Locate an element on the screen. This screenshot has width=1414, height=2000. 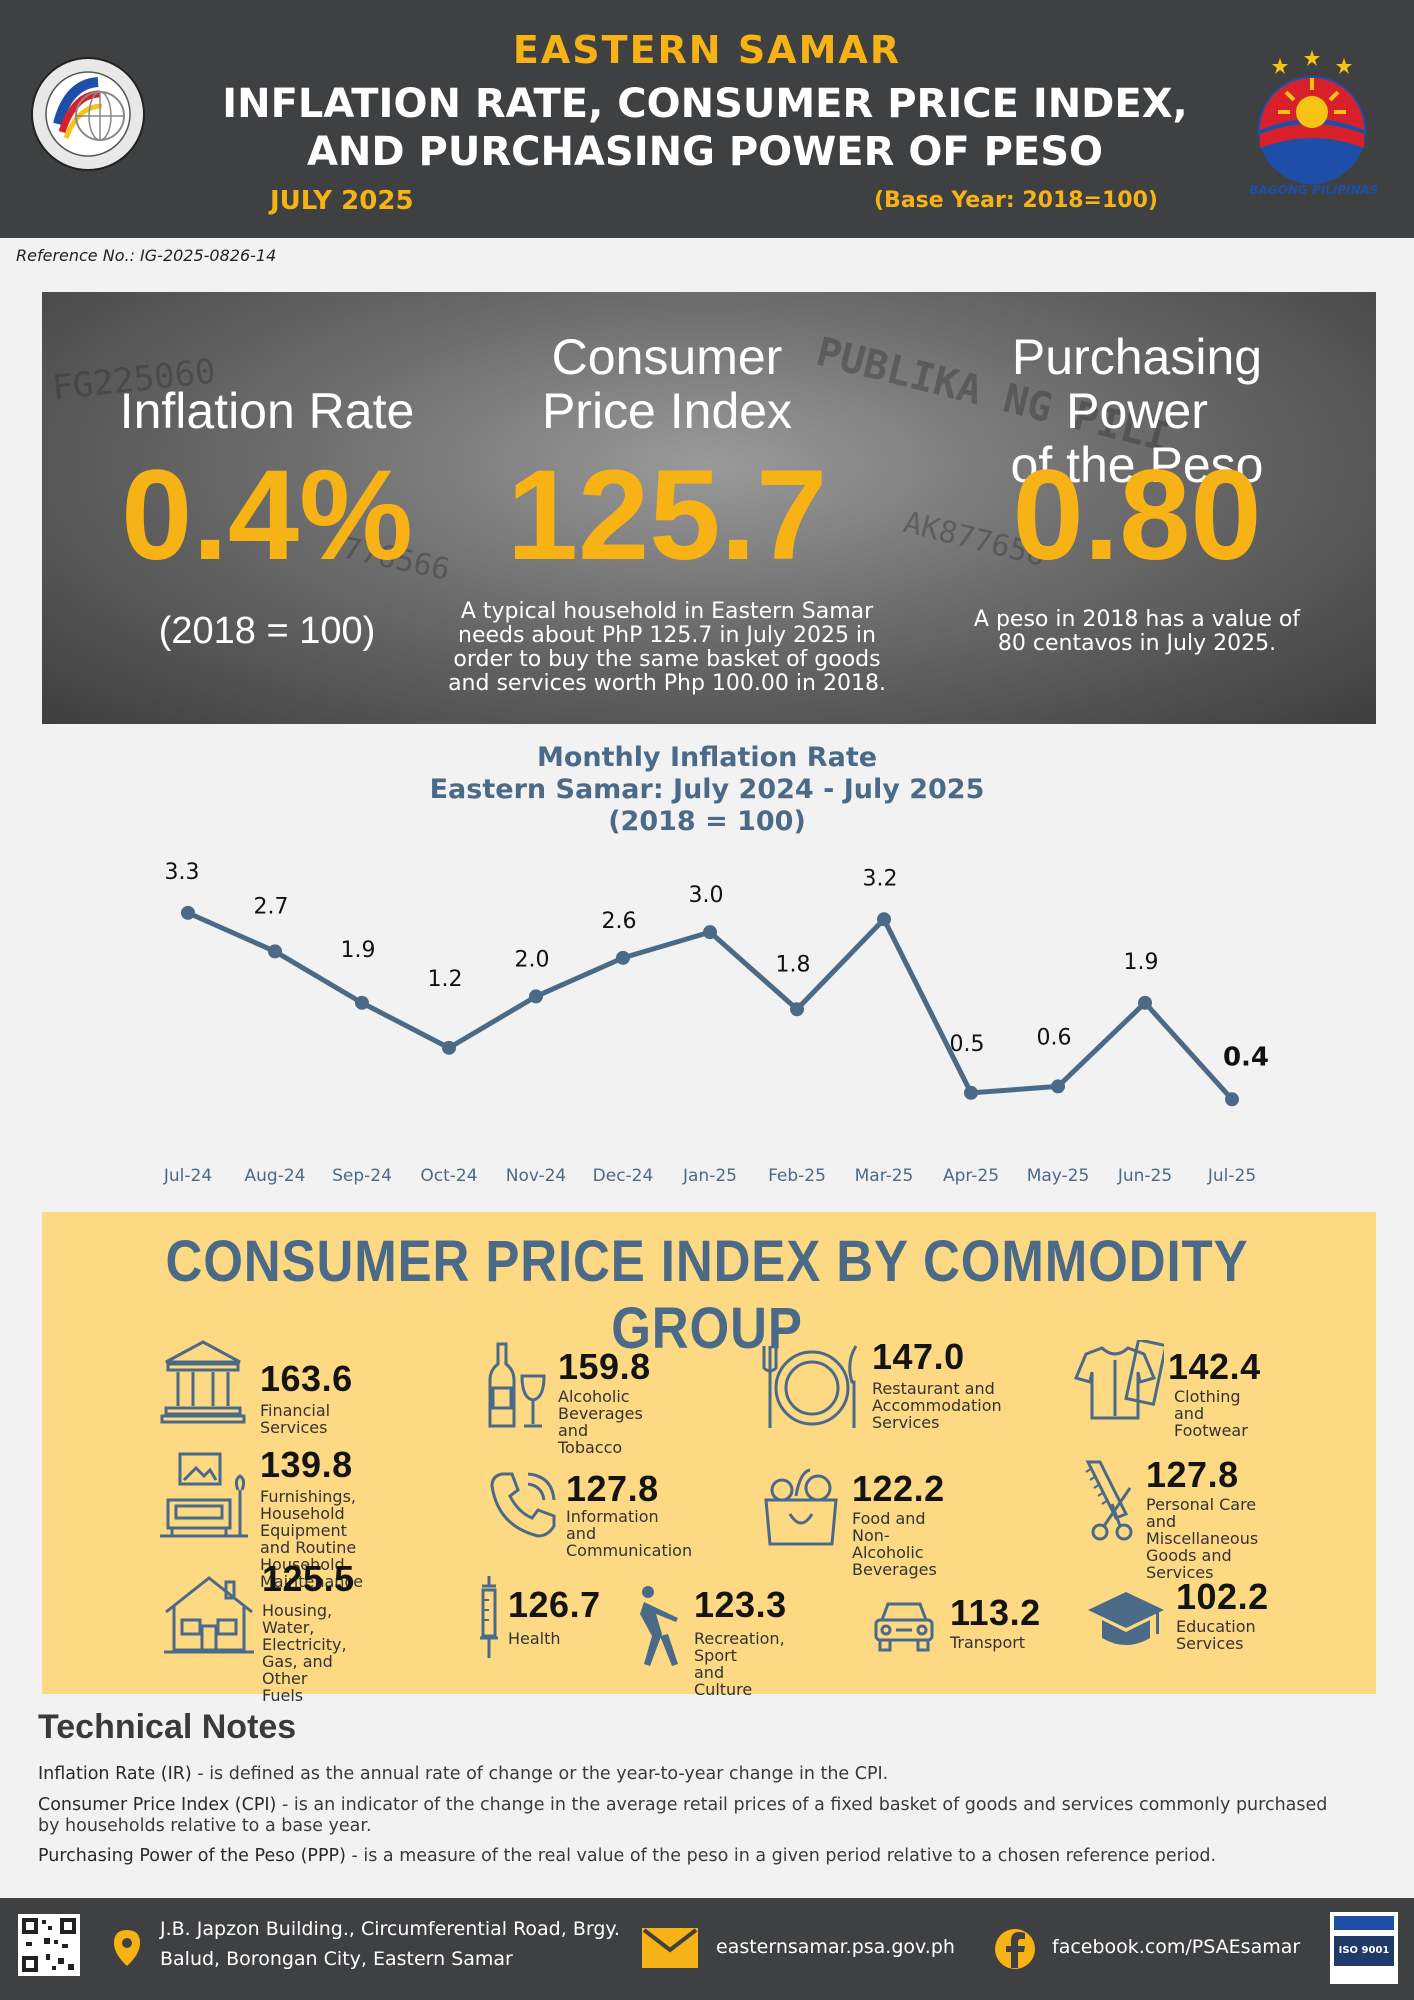
ppp-note-line-1: A peso in 2018 has a value of is located at coordinates (1137, 619).